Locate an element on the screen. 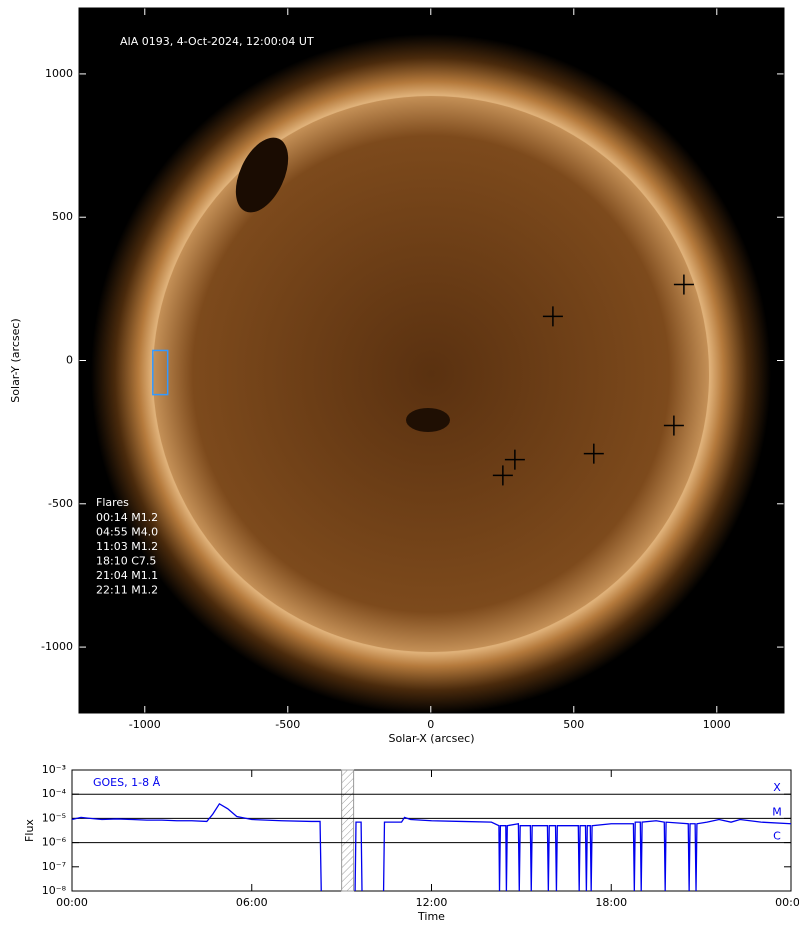 The width and height of the screenshot is (799, 939). class-level-label: M is located at coordinates (777, 811).